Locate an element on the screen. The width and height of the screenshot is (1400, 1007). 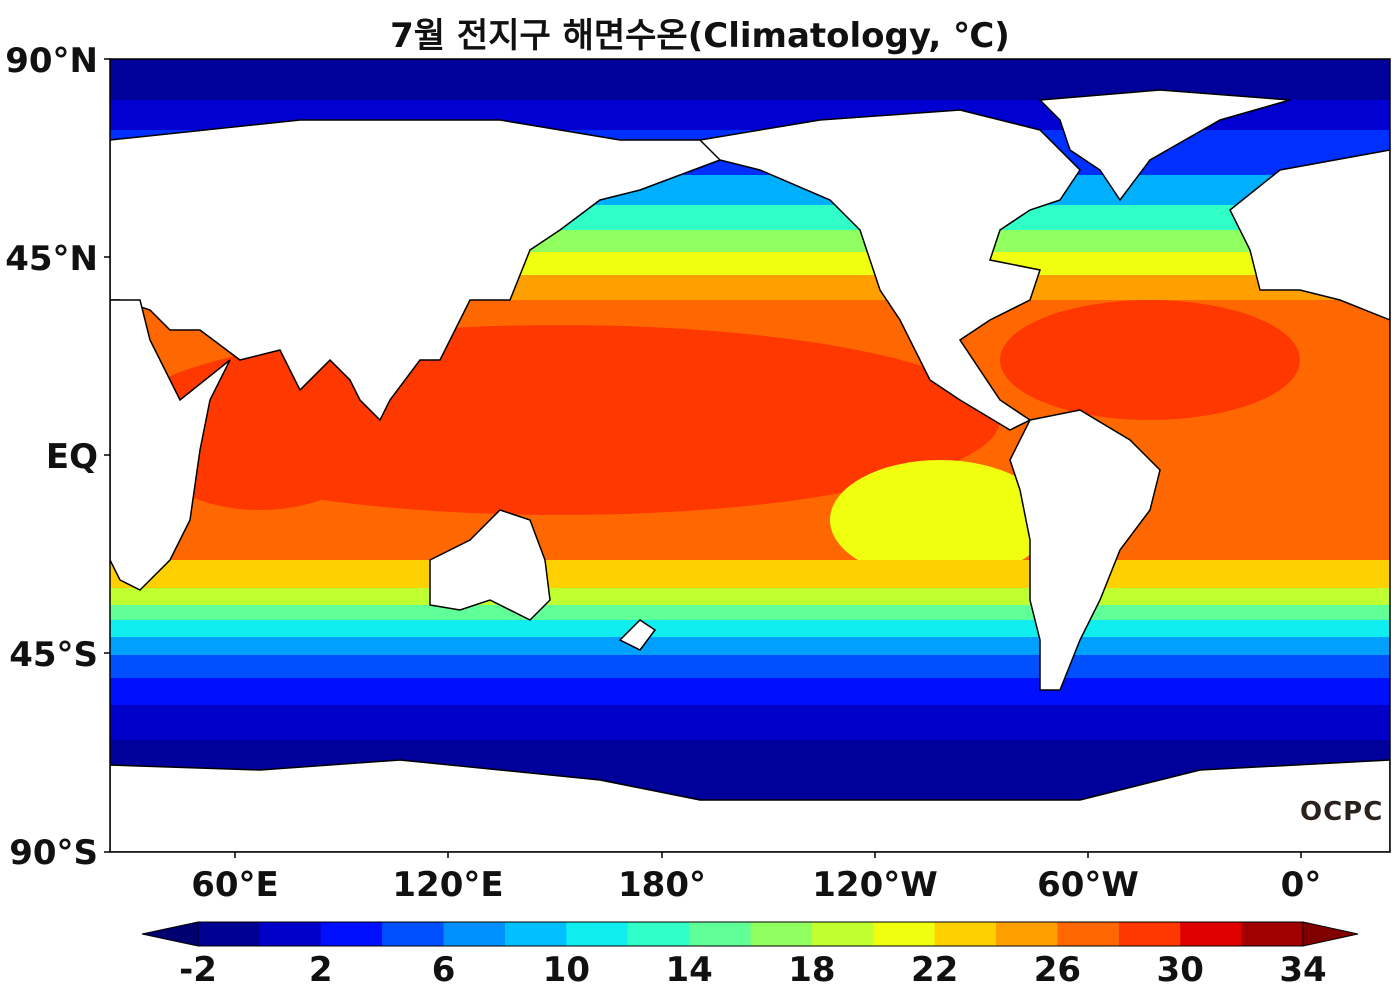
lon-tick-120e: 120°E is located at coordinates (448, 885).